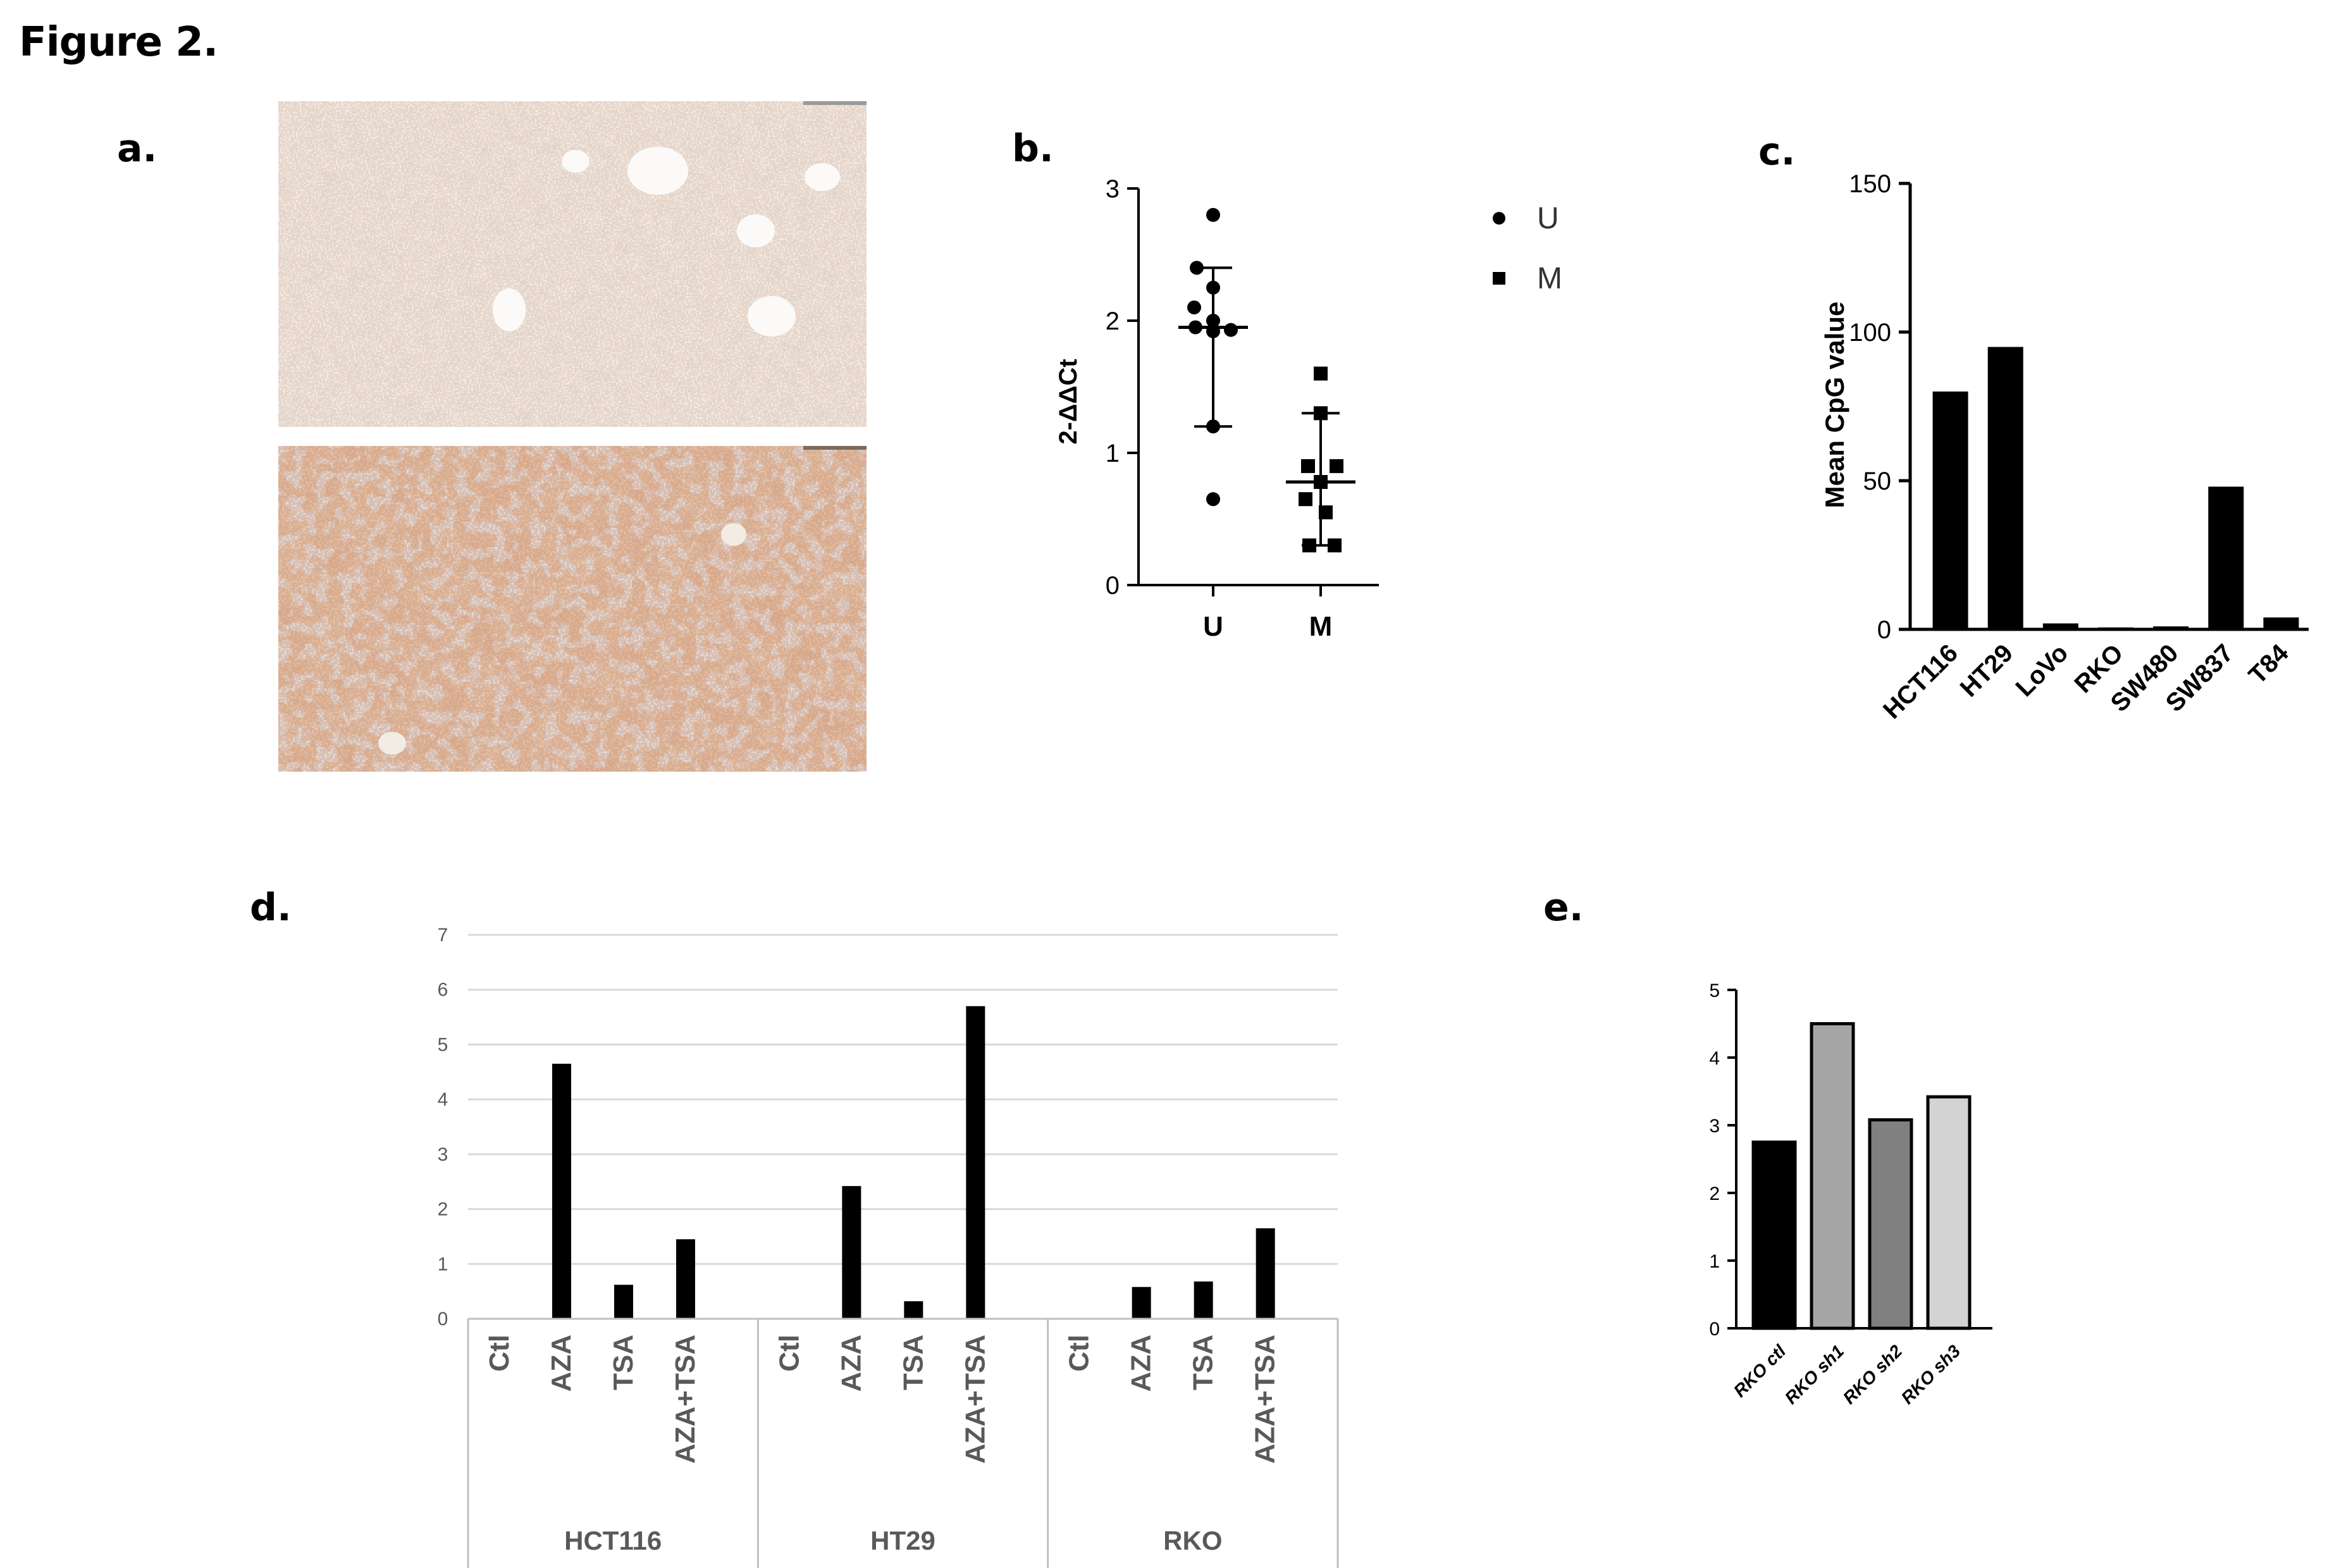 The width and height of the screenshot is (2327, 1568). Describe the element at coordinates (2269, 664) in the screenshot. I see `chart-c-xtick-label: T84` at that location.